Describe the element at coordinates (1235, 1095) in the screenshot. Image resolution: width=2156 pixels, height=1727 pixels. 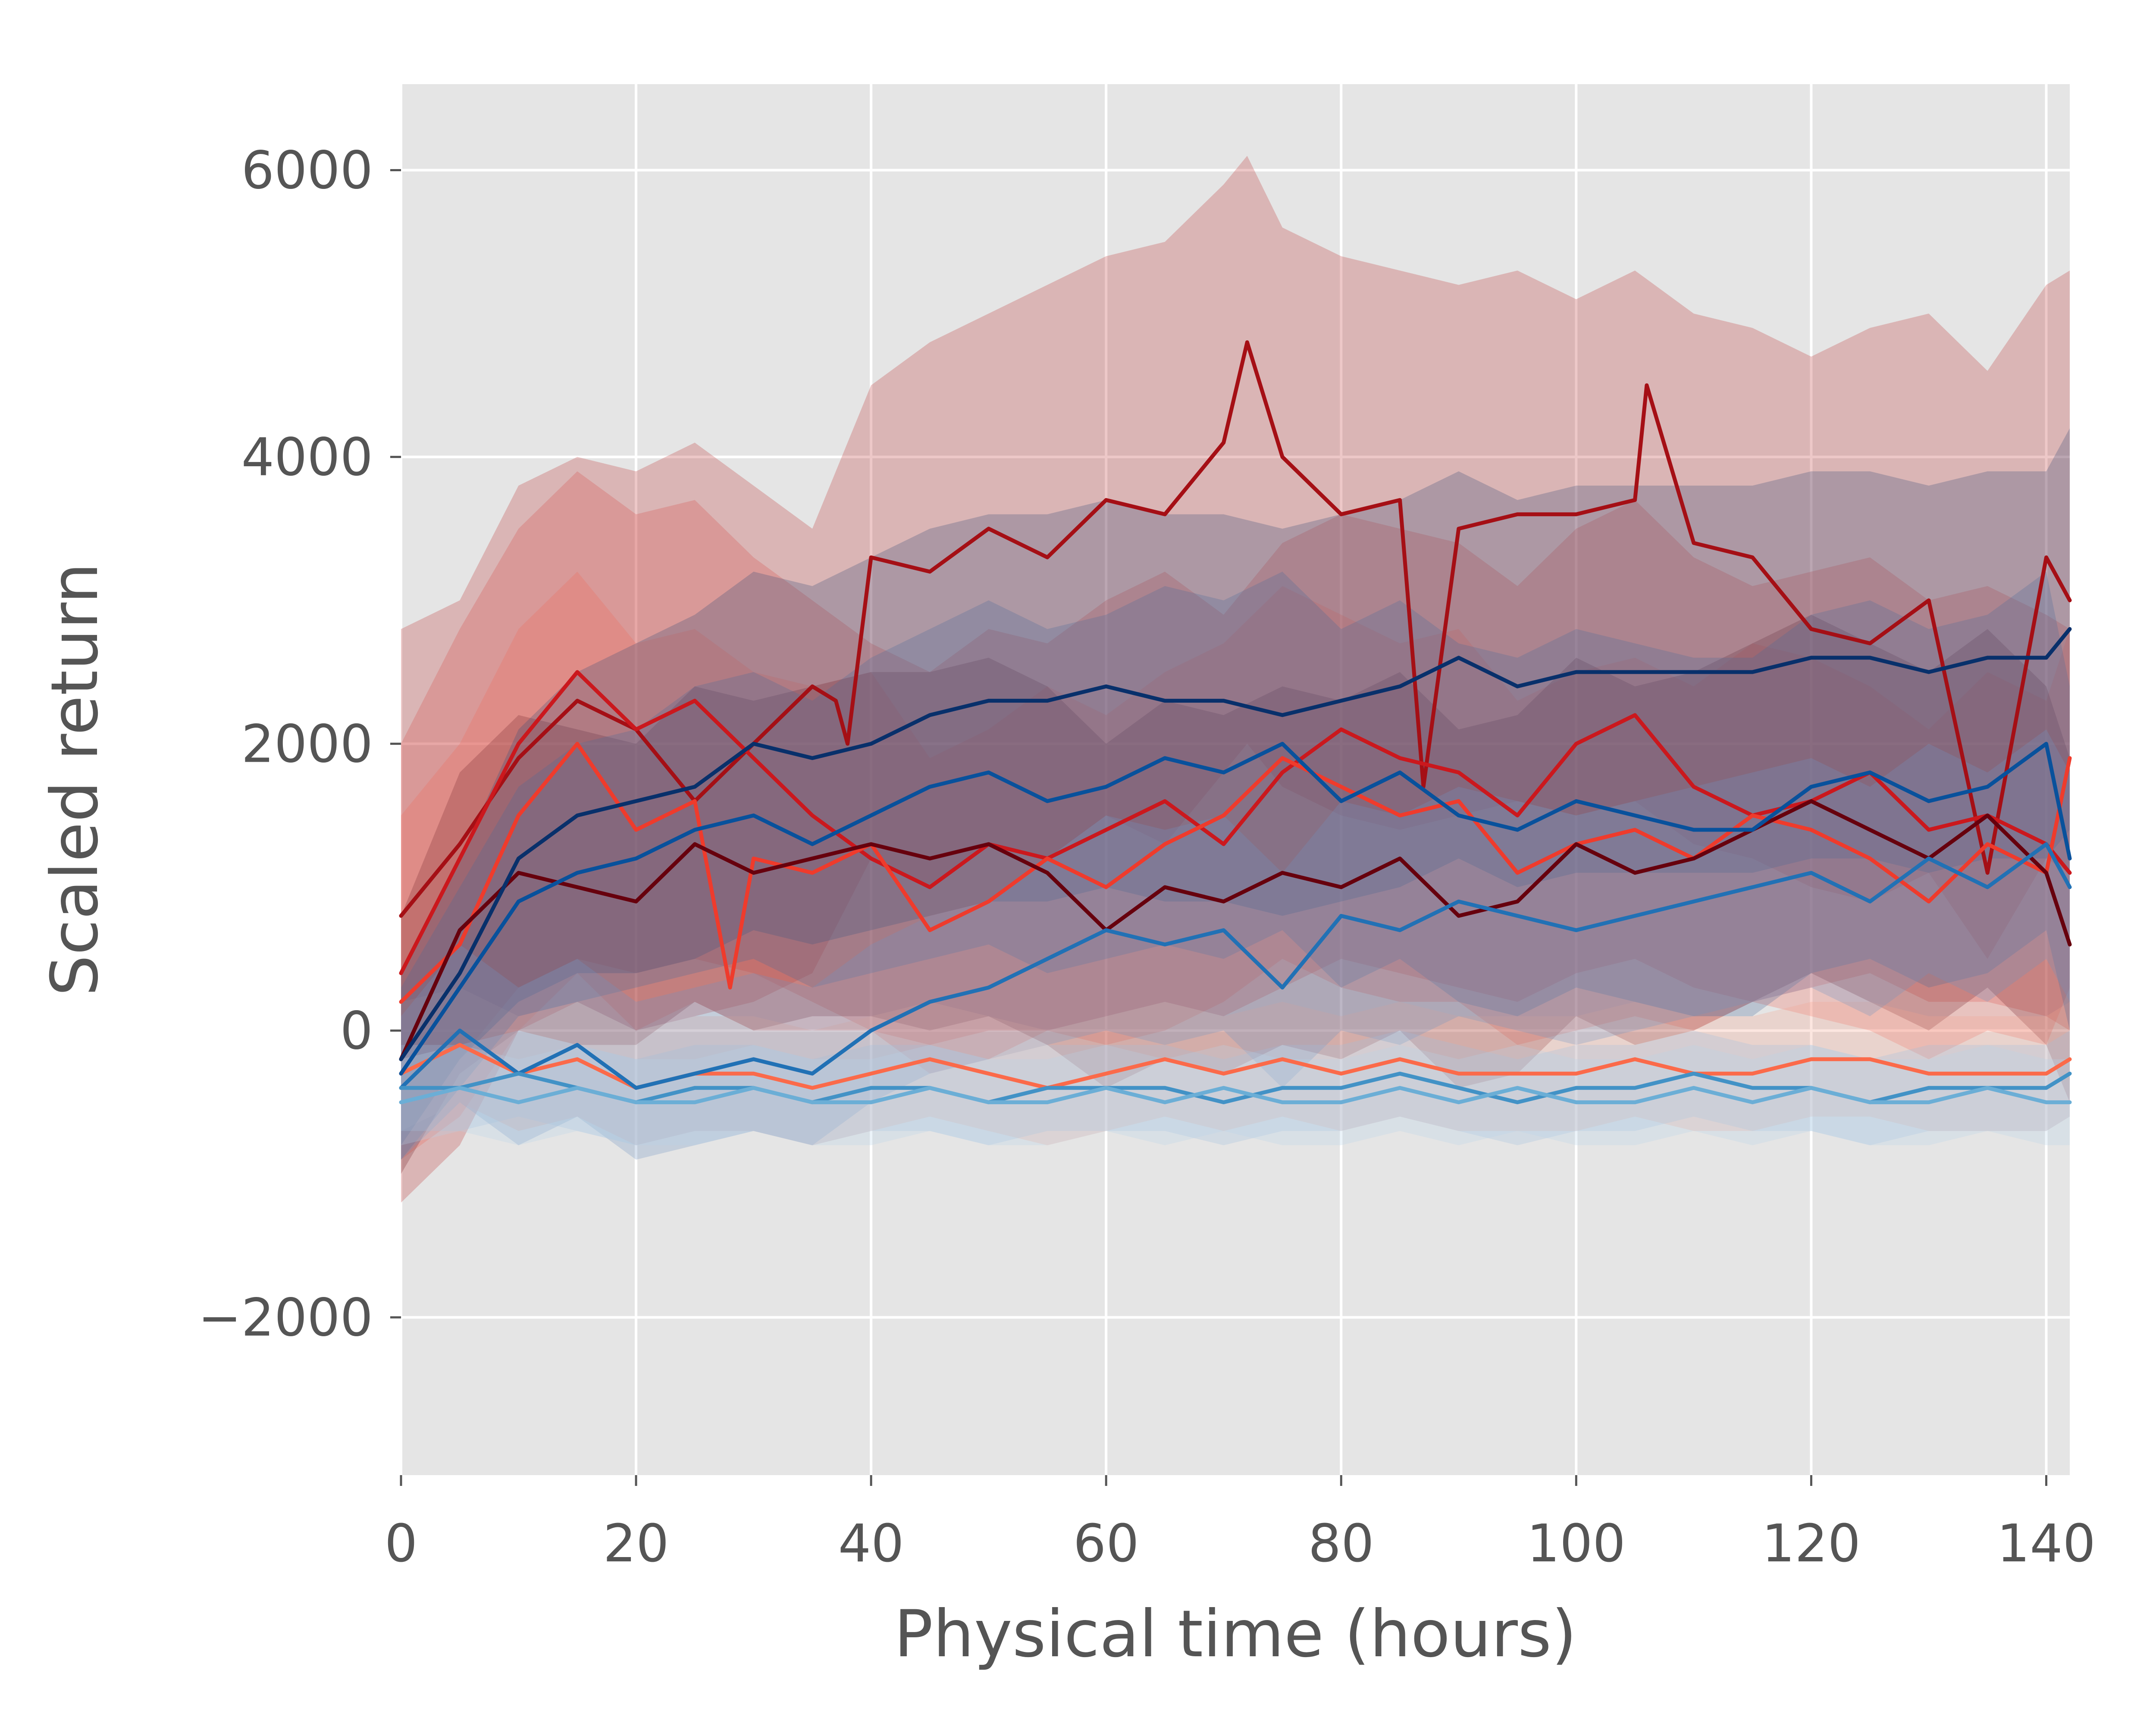
I see `series-10-line` at that location.